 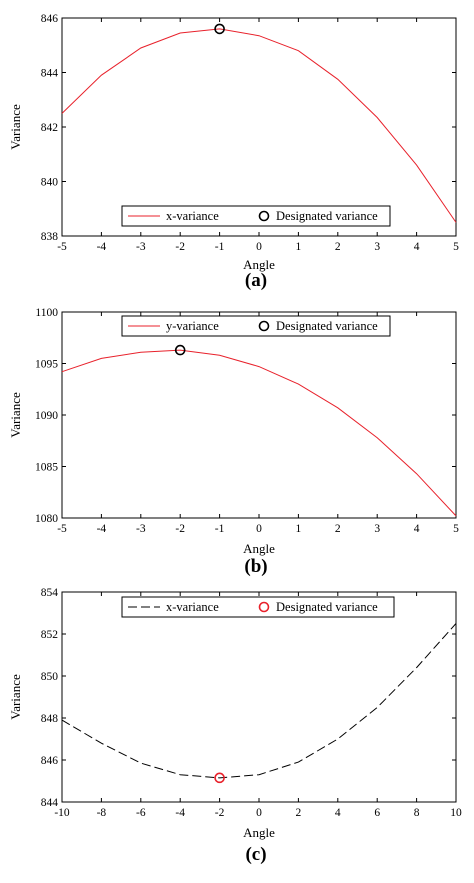 I want to click on panel-label: (b), so click(x=255, y=566).